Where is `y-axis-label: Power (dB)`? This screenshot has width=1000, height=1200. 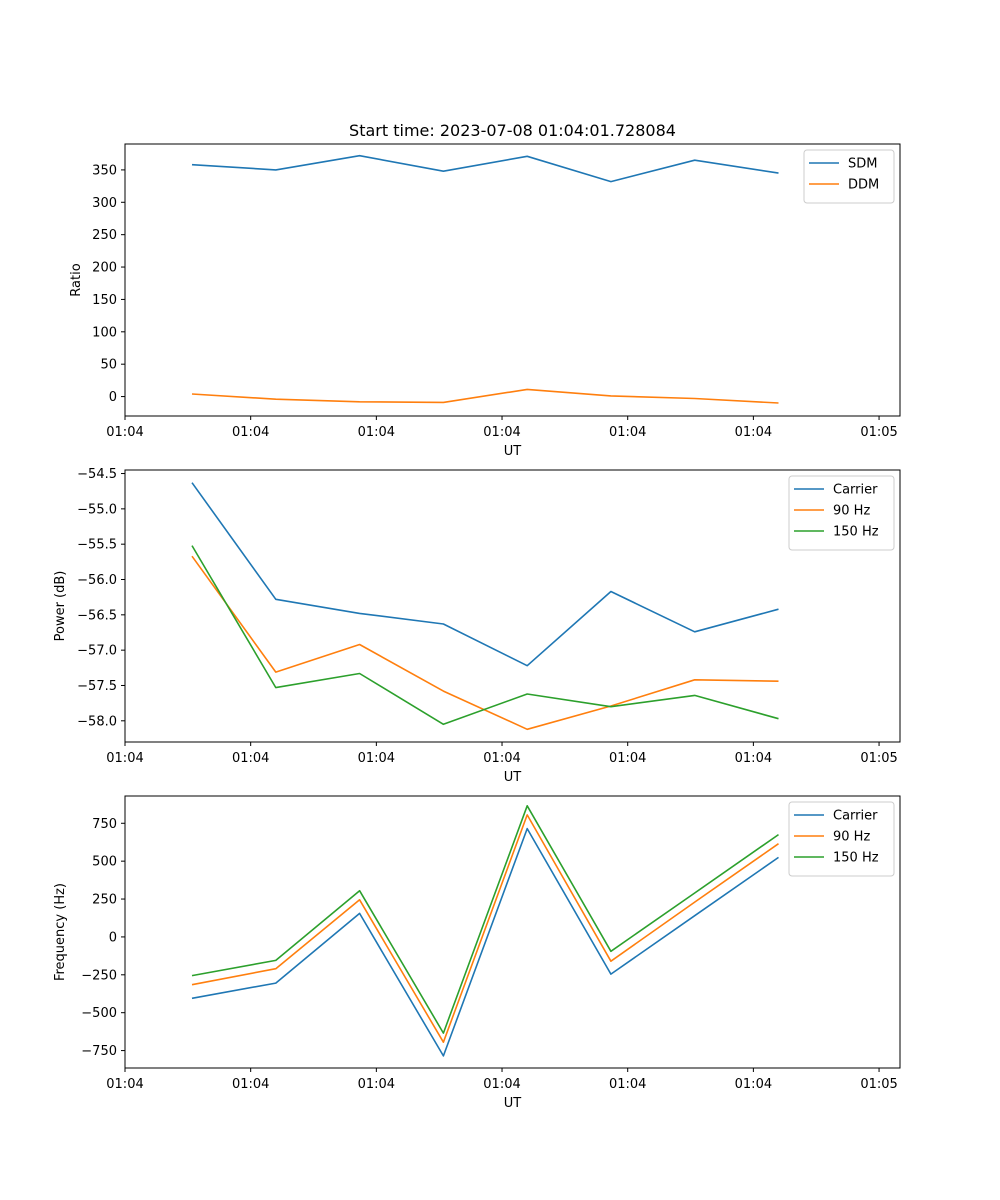
y-axis-label: Power (dB) is located at coordinates (60, 606).